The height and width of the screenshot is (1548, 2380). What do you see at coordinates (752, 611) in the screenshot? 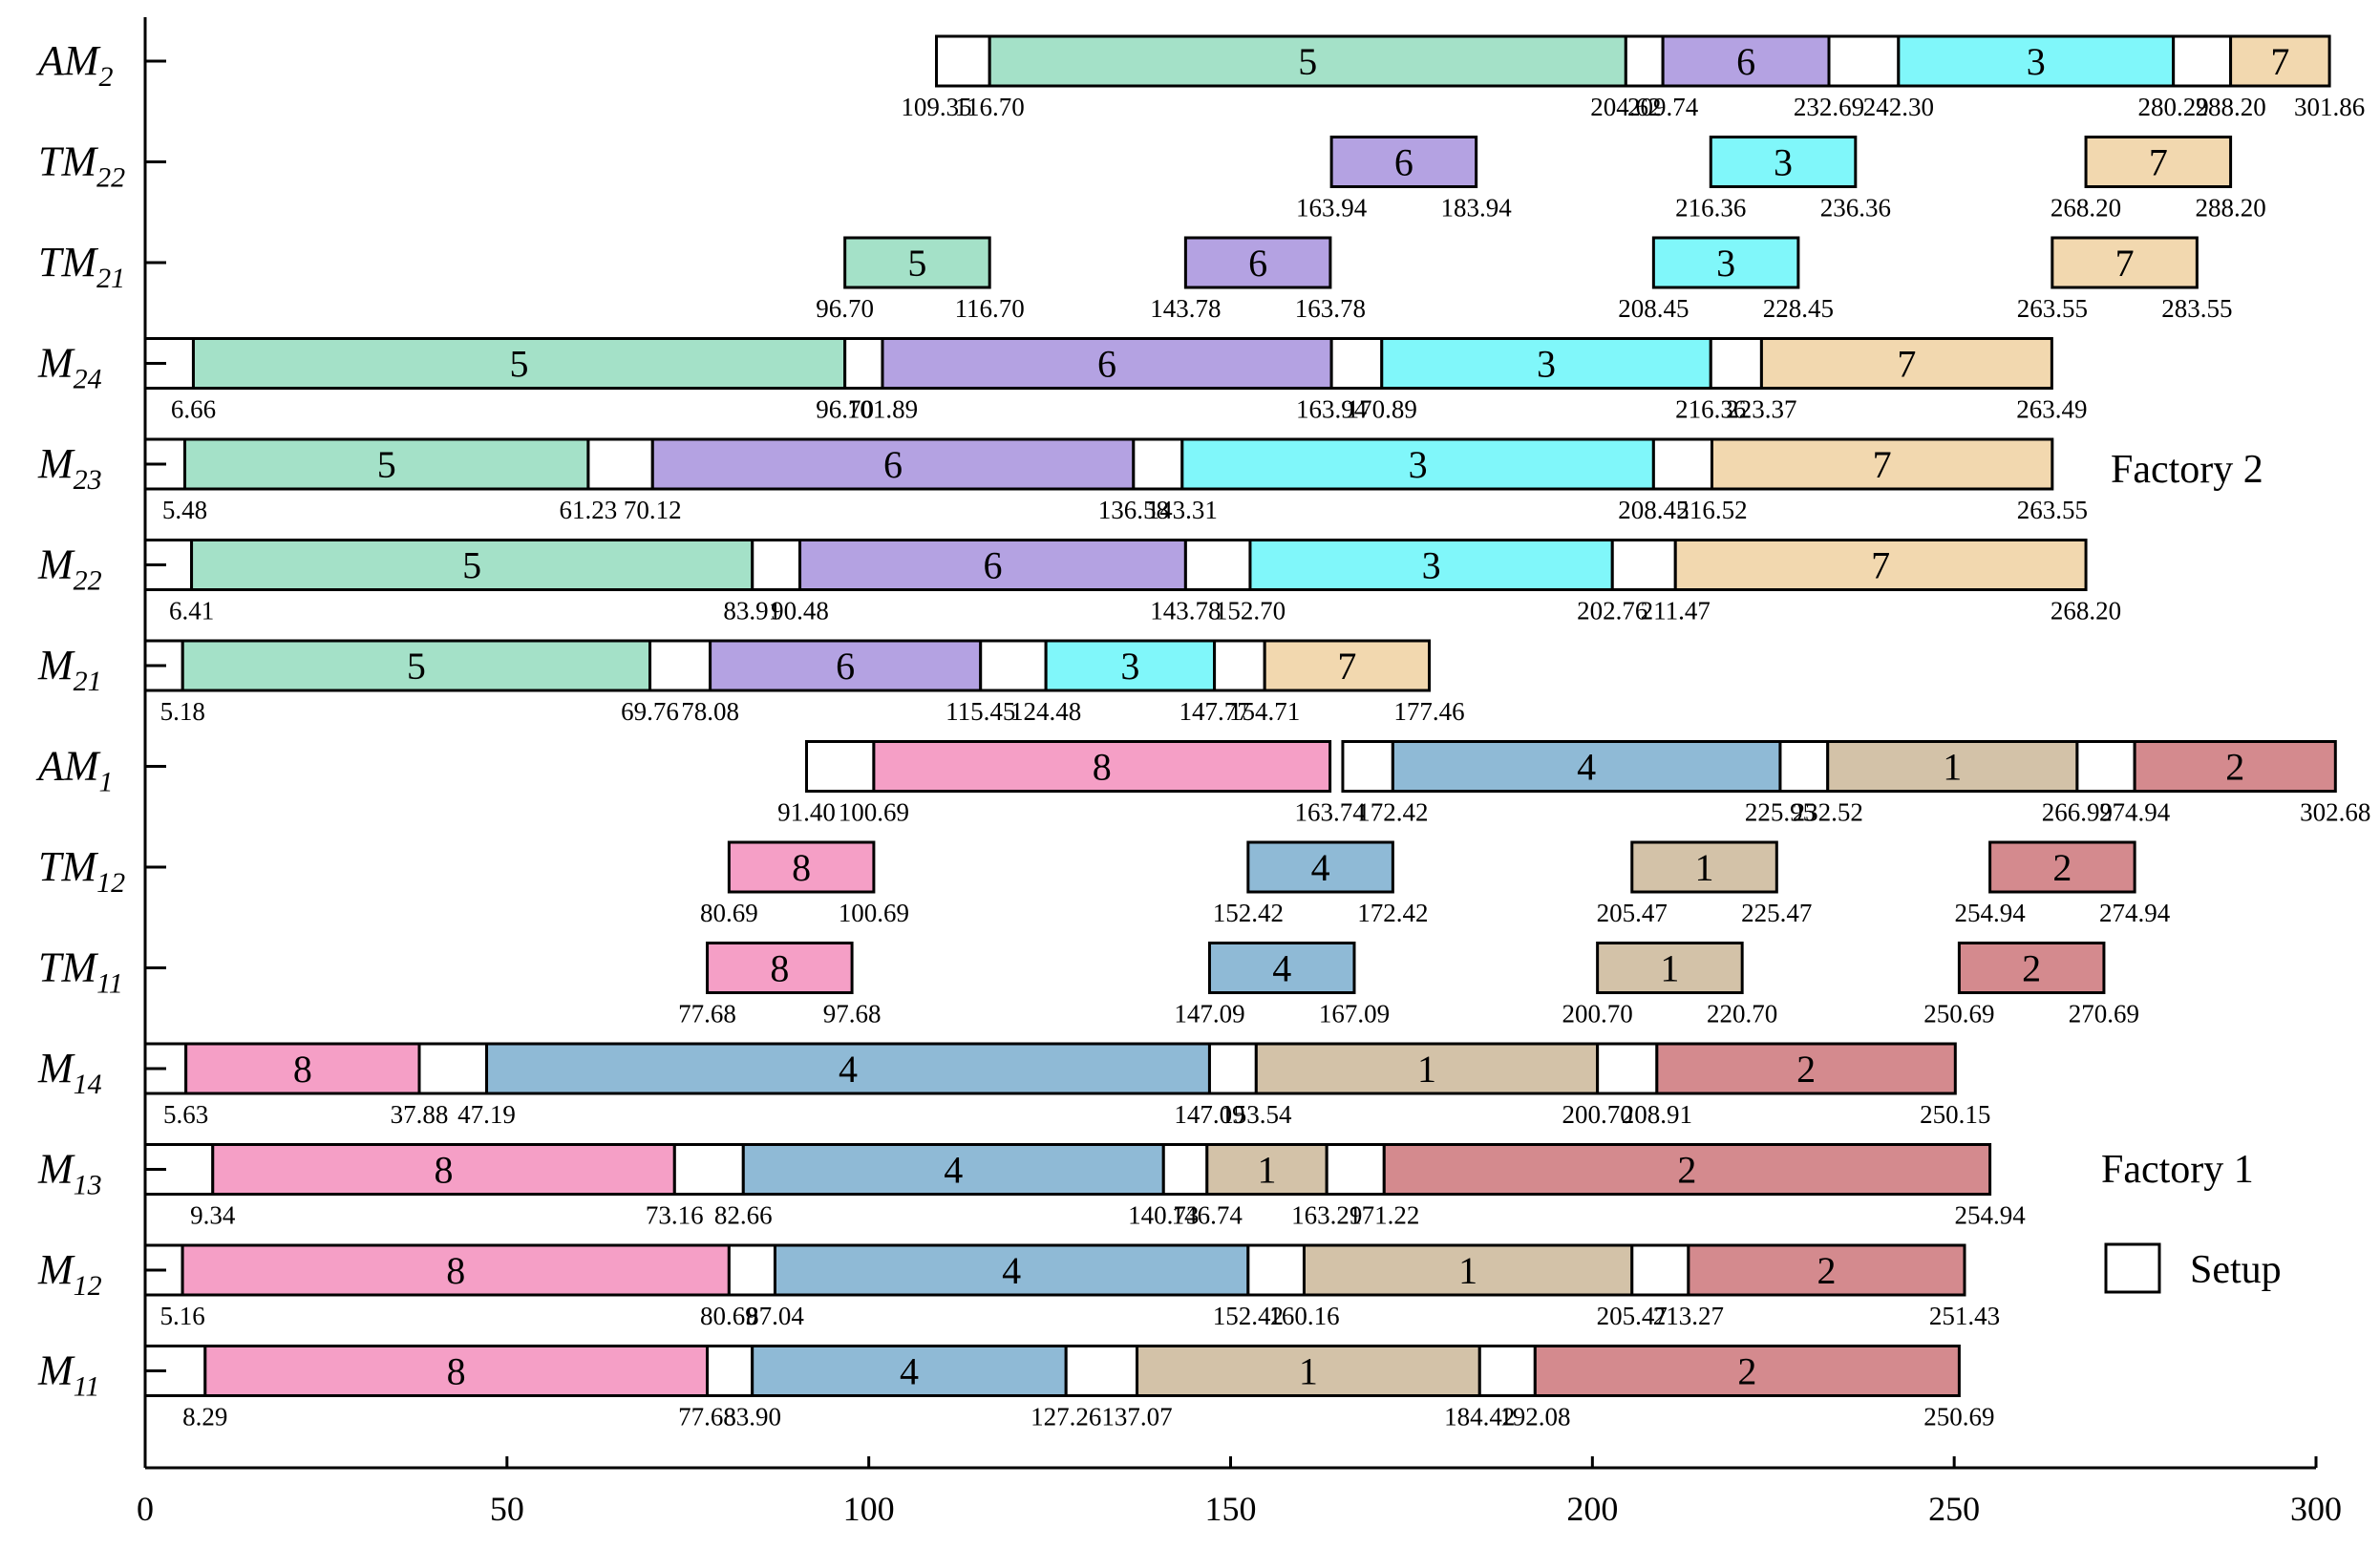
I see `time-label: 83.91` at bounding box center [752, 611].